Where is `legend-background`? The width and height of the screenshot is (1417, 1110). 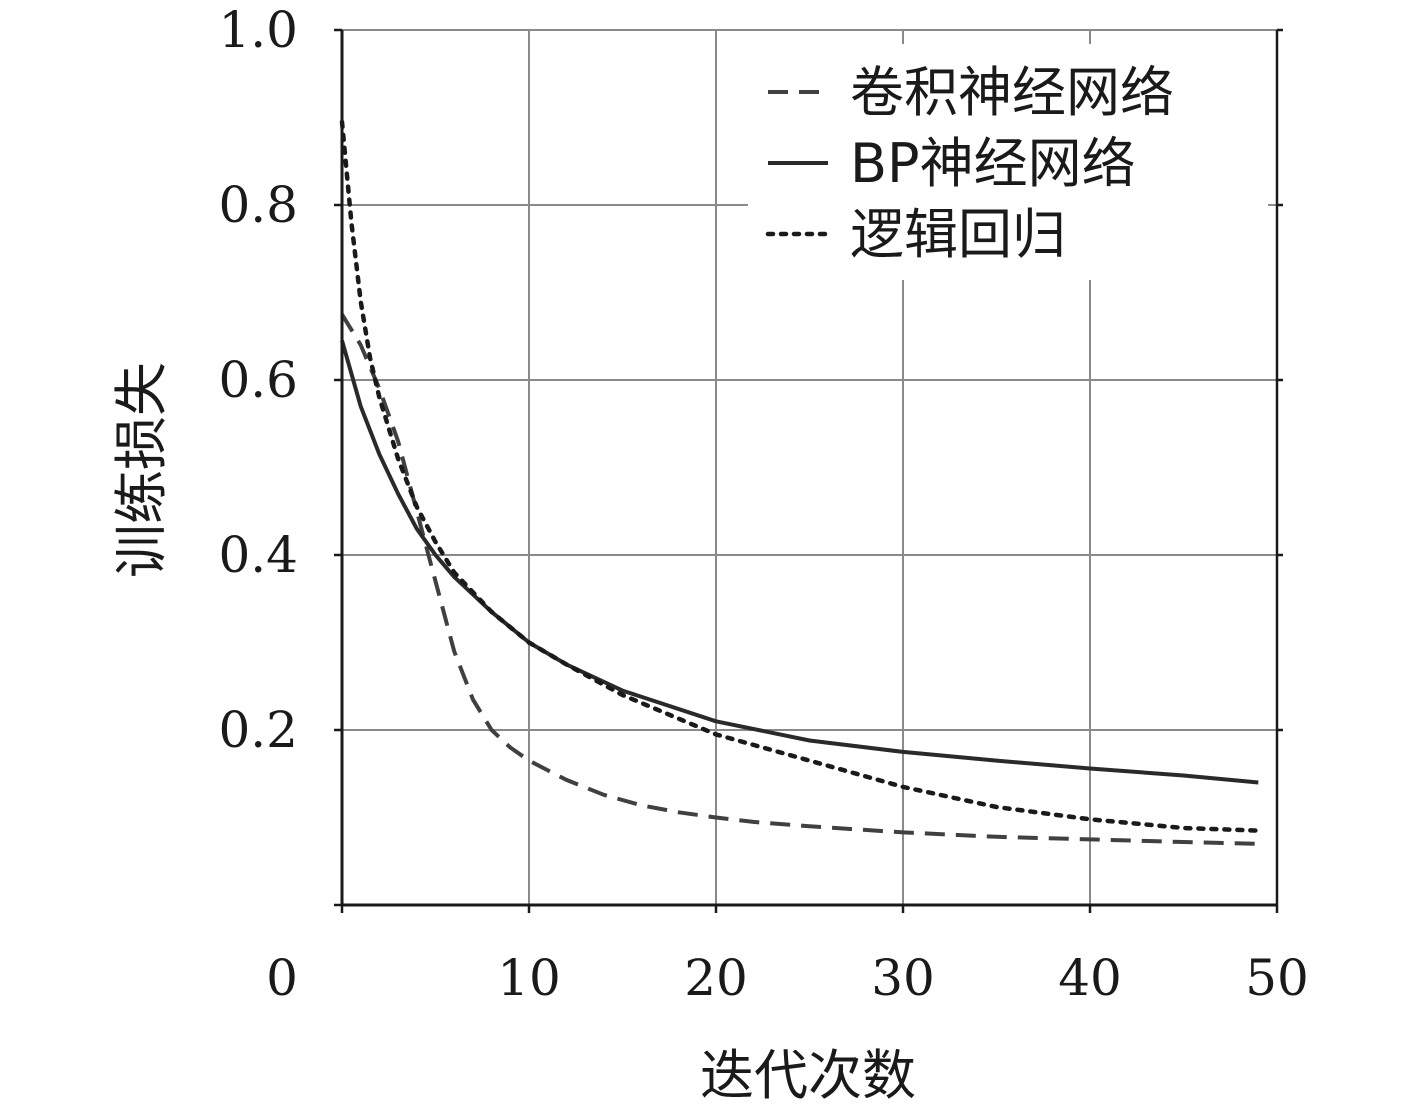
legend-background is located at coordinates (1008, 162).